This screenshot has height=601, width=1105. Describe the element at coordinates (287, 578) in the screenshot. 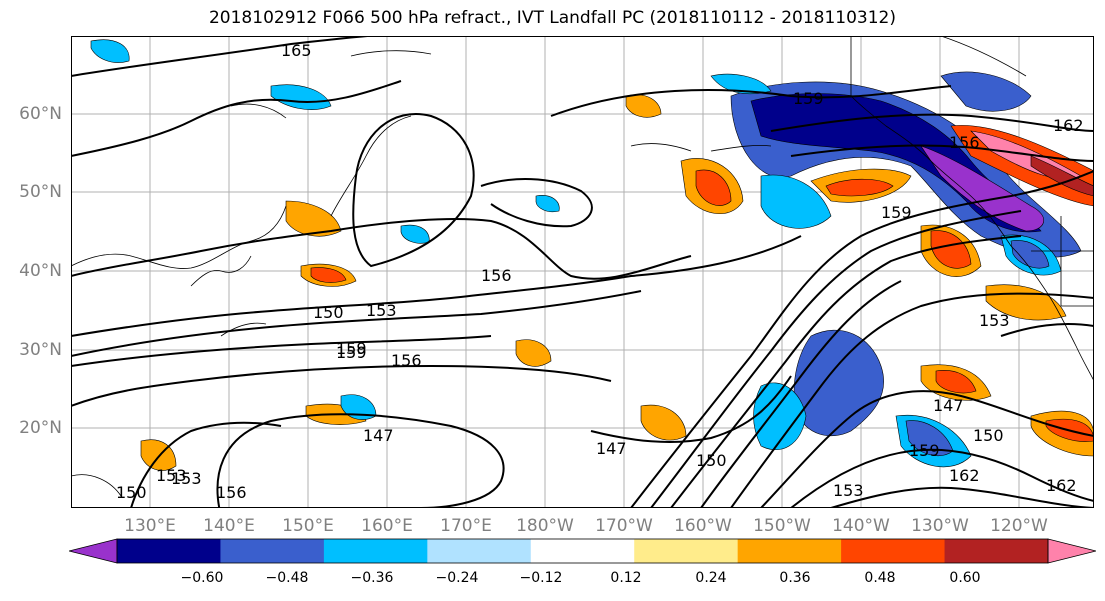

I see `colorbar-tick-label: −0.48` at that location.